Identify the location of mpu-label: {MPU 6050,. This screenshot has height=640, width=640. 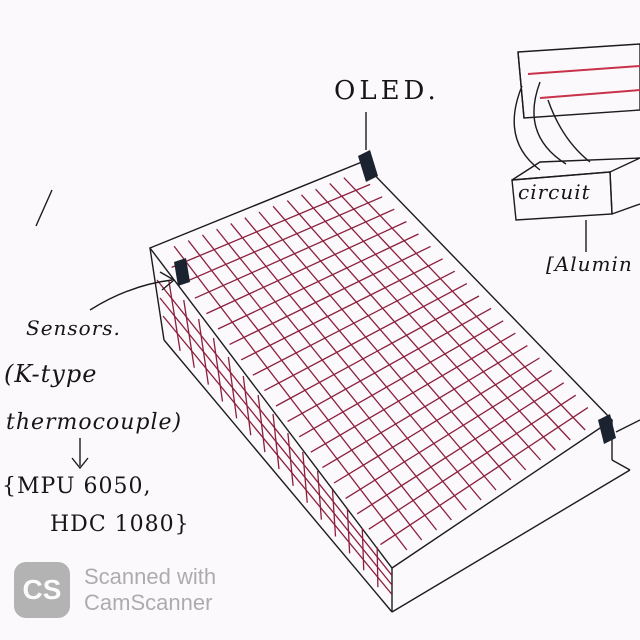
(77, 486).